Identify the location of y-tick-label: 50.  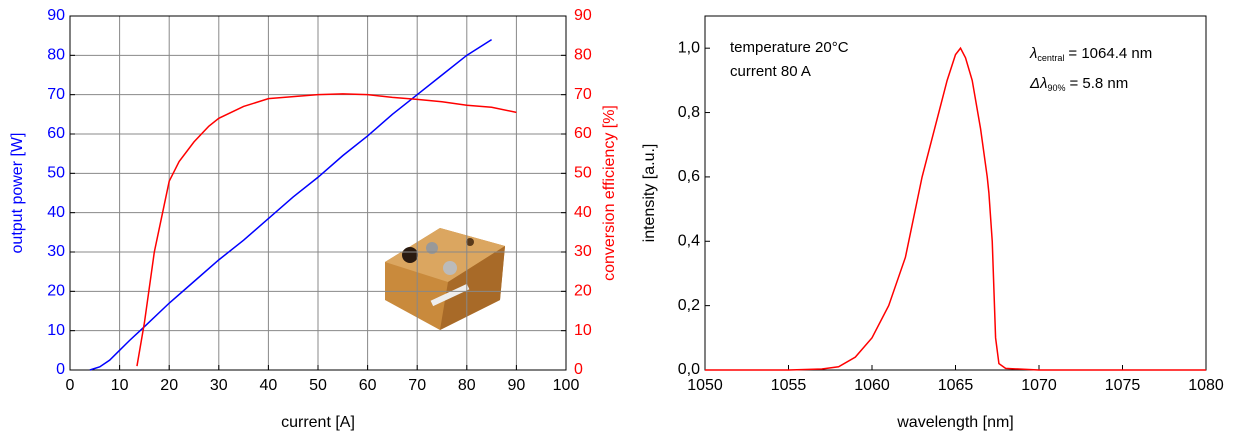
(56, 173).